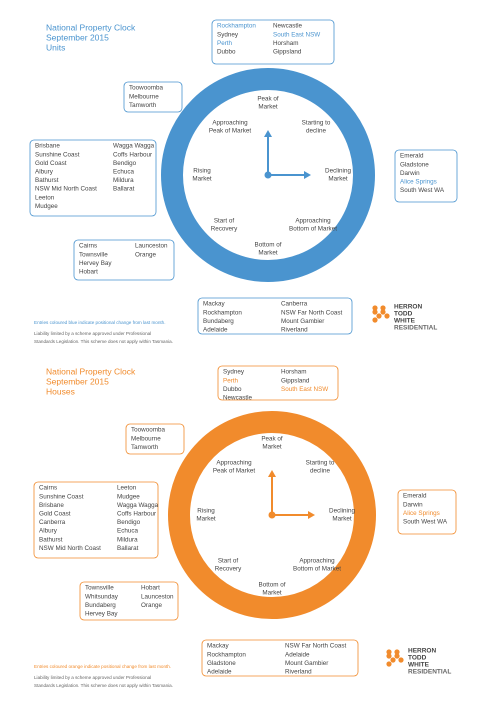  Describe the element at coordinates (48, 531) in the screenshot. I see `region-name: Albury` at that location.